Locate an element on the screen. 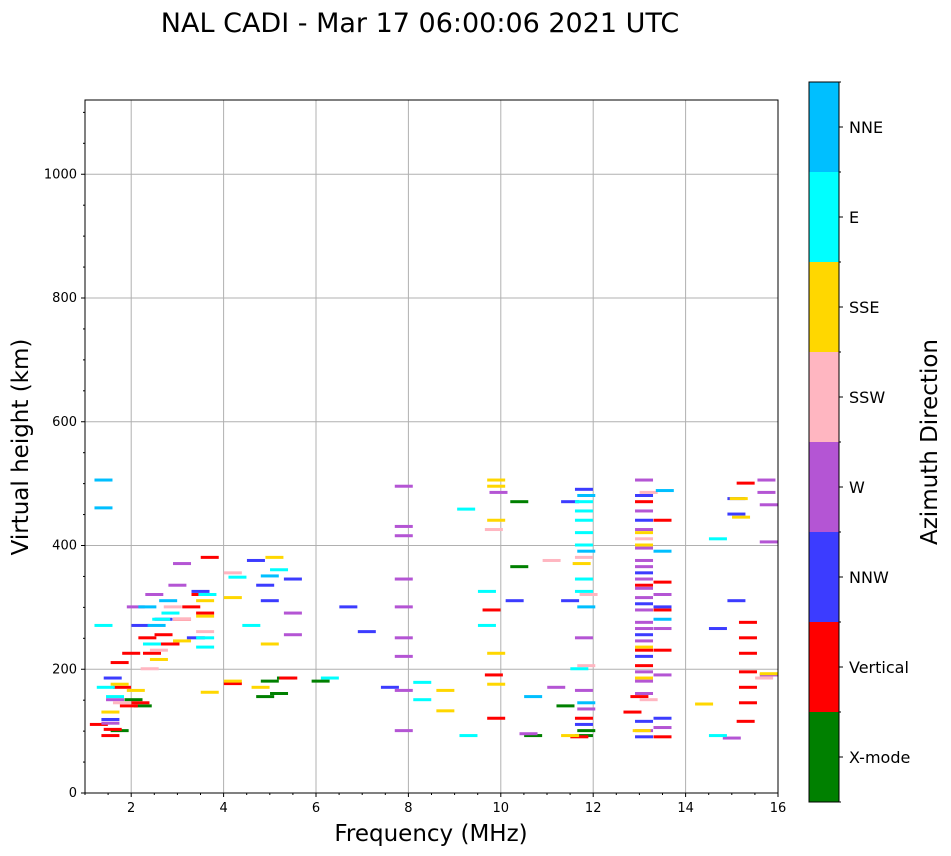  x-axis-label: Frequency (MHz) is located at coordinates (430, 834).